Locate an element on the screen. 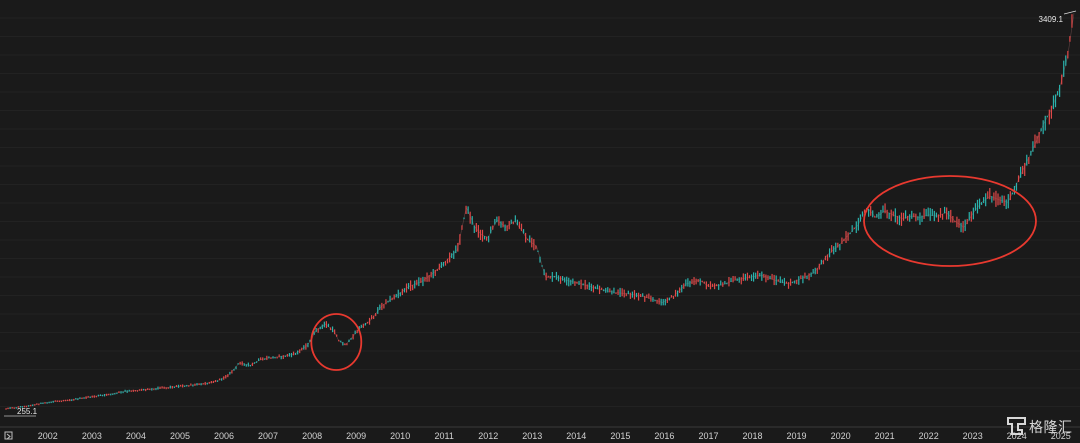 This screenshot has height=443, width=1080. x-tick-label: 2008 is located at coordinates (312, 436).